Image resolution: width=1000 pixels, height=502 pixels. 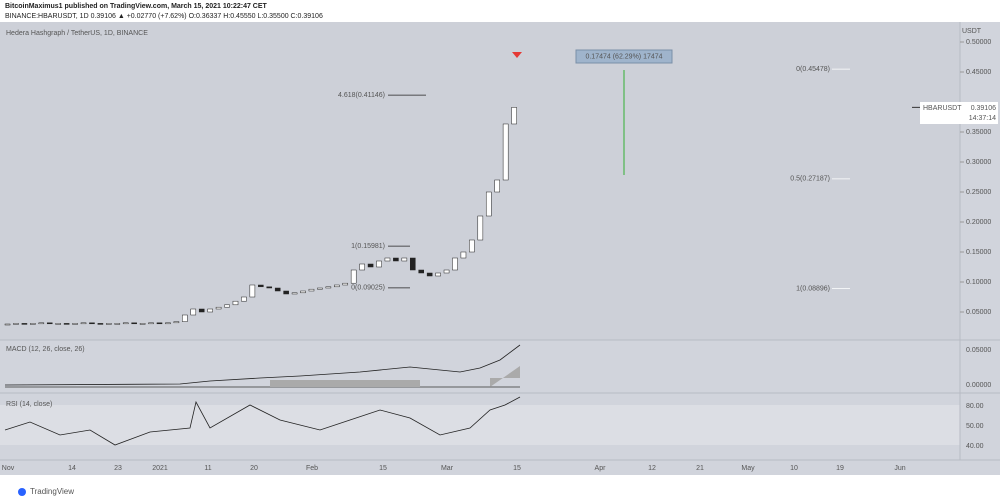 What do you see at coordinates (978, 72) in the screenshot?
I see `price-tick-label: 0.45000` at bounding box center [978, 72].